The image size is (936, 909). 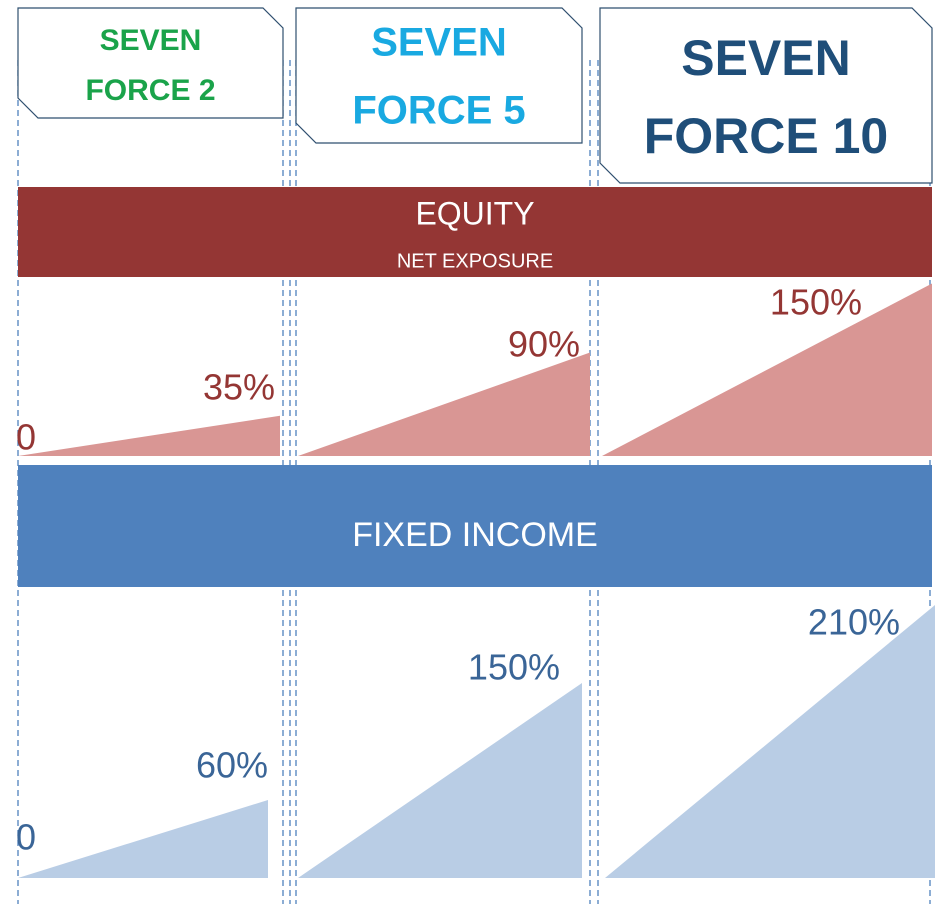 What do you see at coordinates (475, 535) in the screenshot?
I see `section-title: FIXED INCOME` at bounding box center [475, 535].